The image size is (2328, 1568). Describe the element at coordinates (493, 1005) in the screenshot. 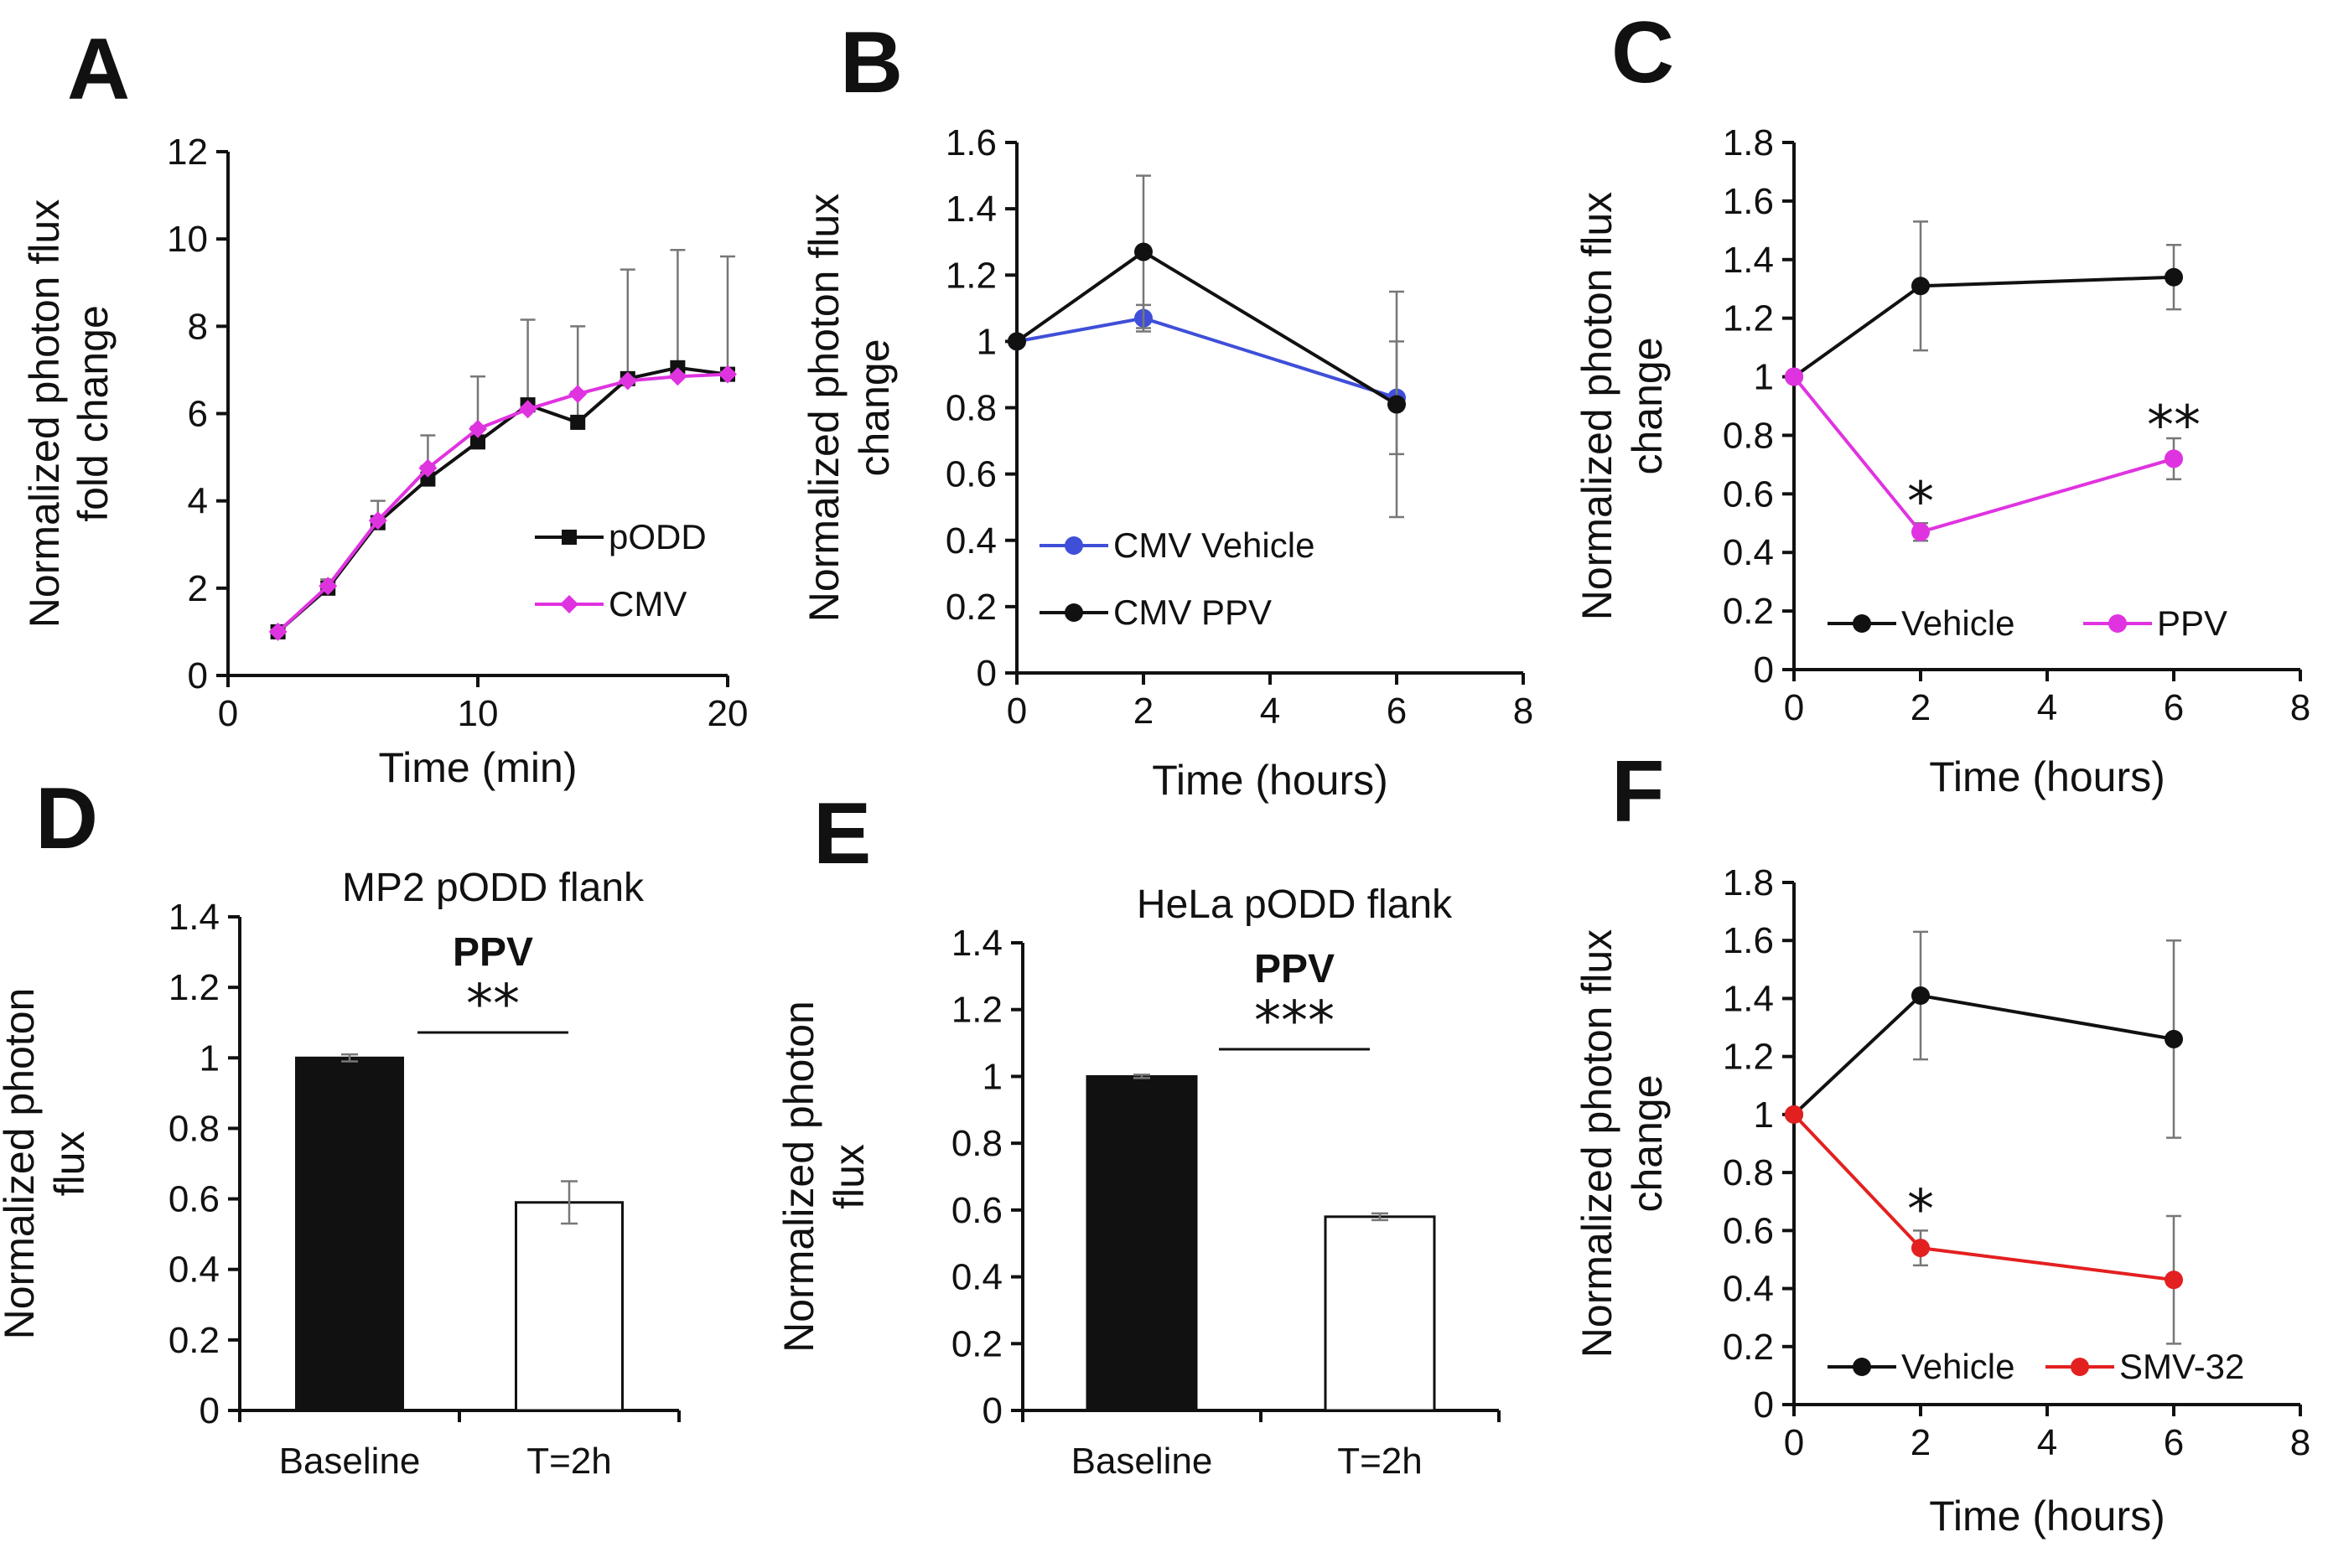

I see `significance-marker: **` at that location.